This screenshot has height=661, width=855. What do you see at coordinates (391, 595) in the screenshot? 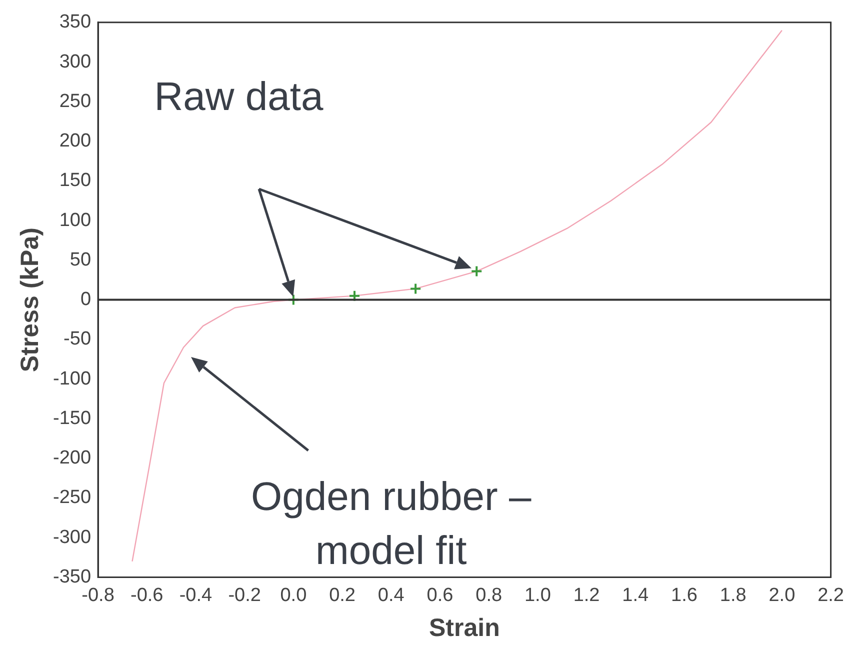
I see `x-tick-label: 0.4` at bounding box center [391, 595].